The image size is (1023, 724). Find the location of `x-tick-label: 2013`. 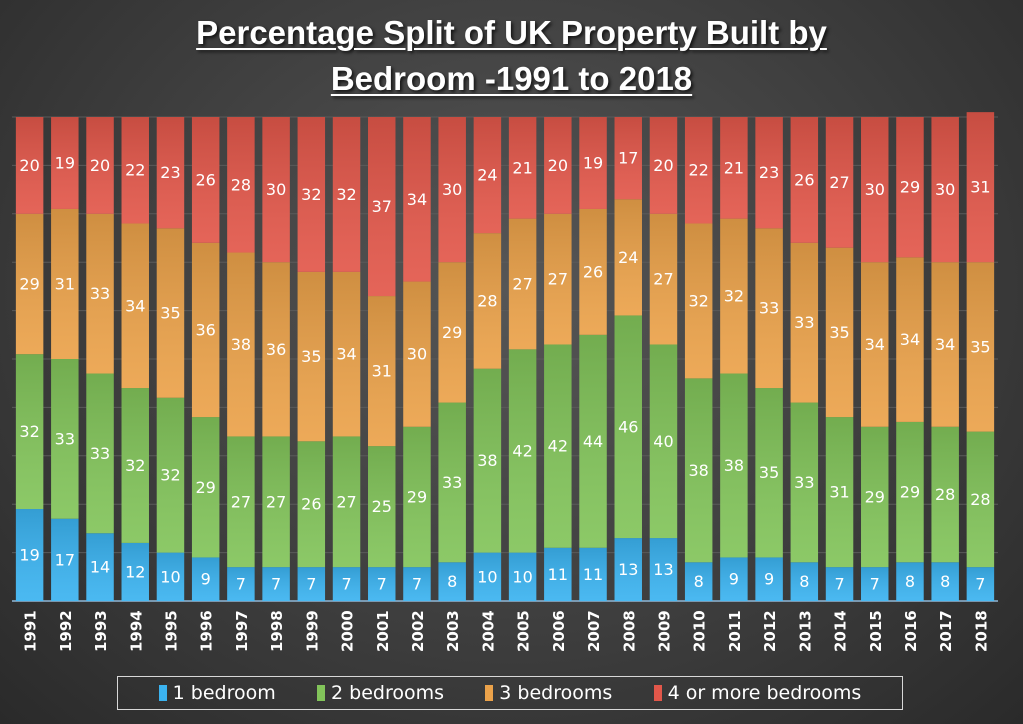

x-tick-label: 2013 is located at coordinates (805, 631).